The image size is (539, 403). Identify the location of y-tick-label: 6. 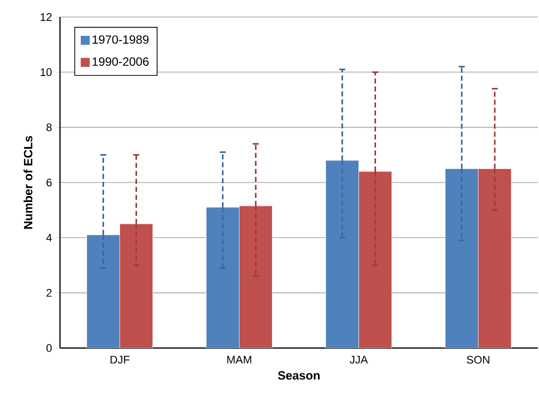
(49, 182).